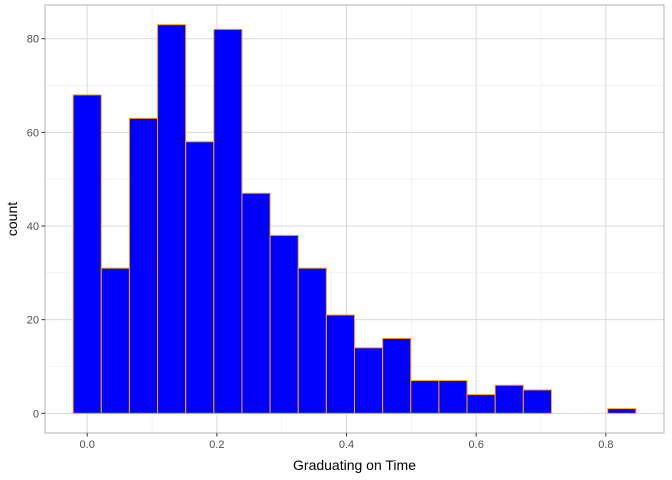 Image resolution: width=672 pixels, height=480 pixels. I want to click on y-tick-label: 80, so click(33, 40).